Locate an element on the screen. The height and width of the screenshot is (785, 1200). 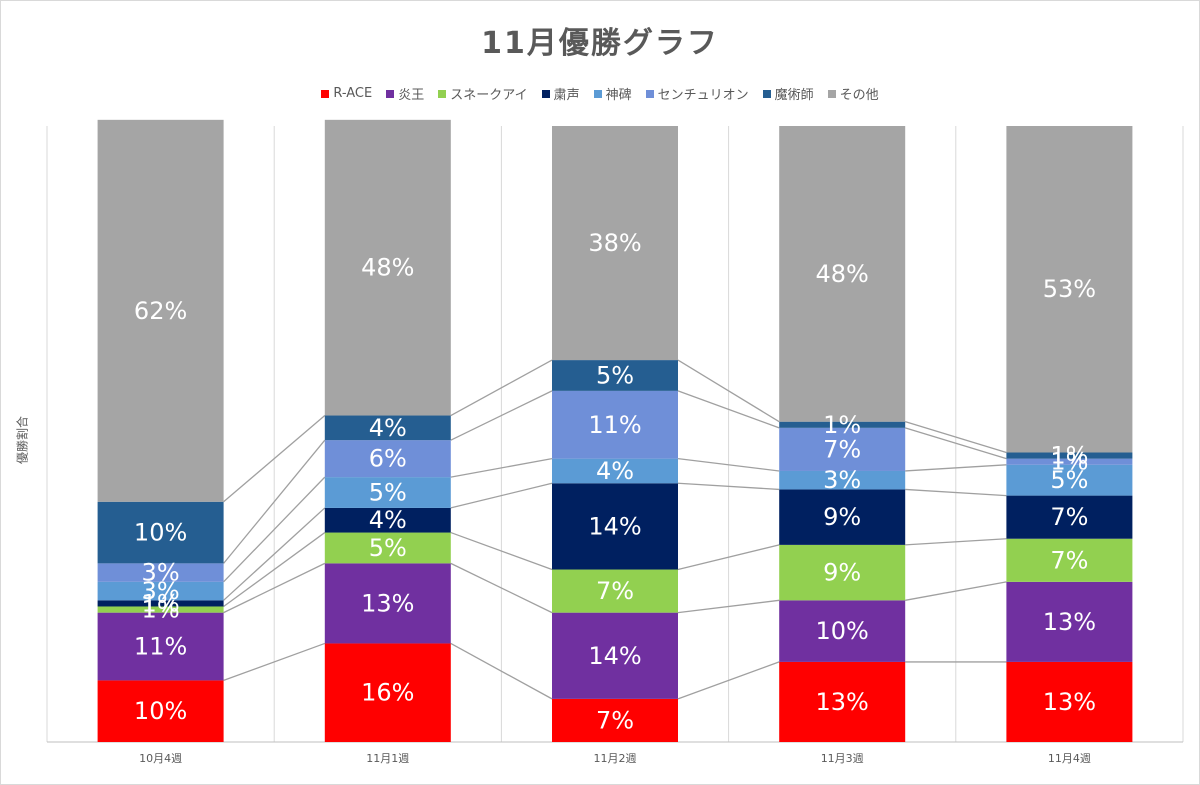
chart-title: 11月優勝グラフ is located at coordinates (600, 43).